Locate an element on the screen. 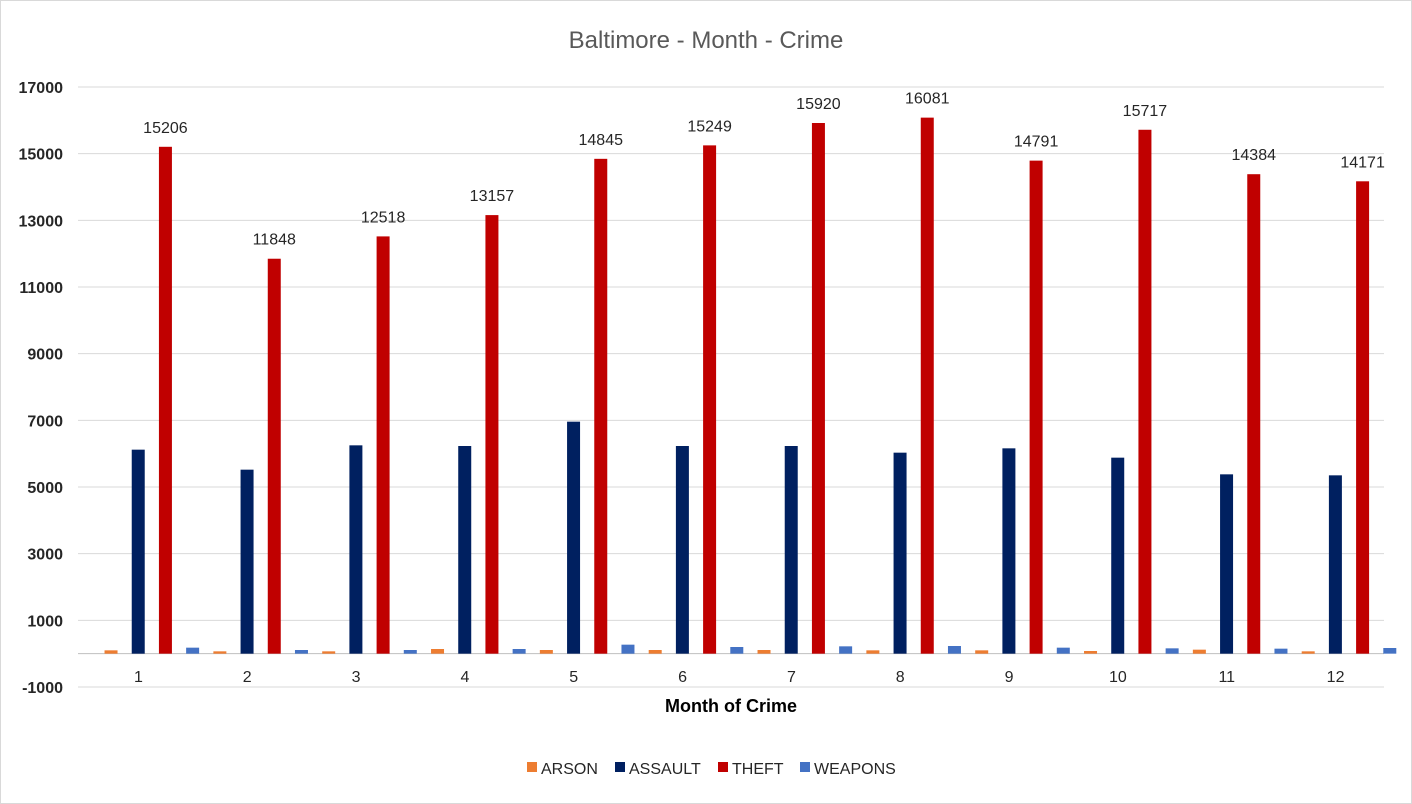 Image resolution: width=1412 pixels, height=804 pixels. y-tick-label: 13000 is located at coordinates (41, 221).